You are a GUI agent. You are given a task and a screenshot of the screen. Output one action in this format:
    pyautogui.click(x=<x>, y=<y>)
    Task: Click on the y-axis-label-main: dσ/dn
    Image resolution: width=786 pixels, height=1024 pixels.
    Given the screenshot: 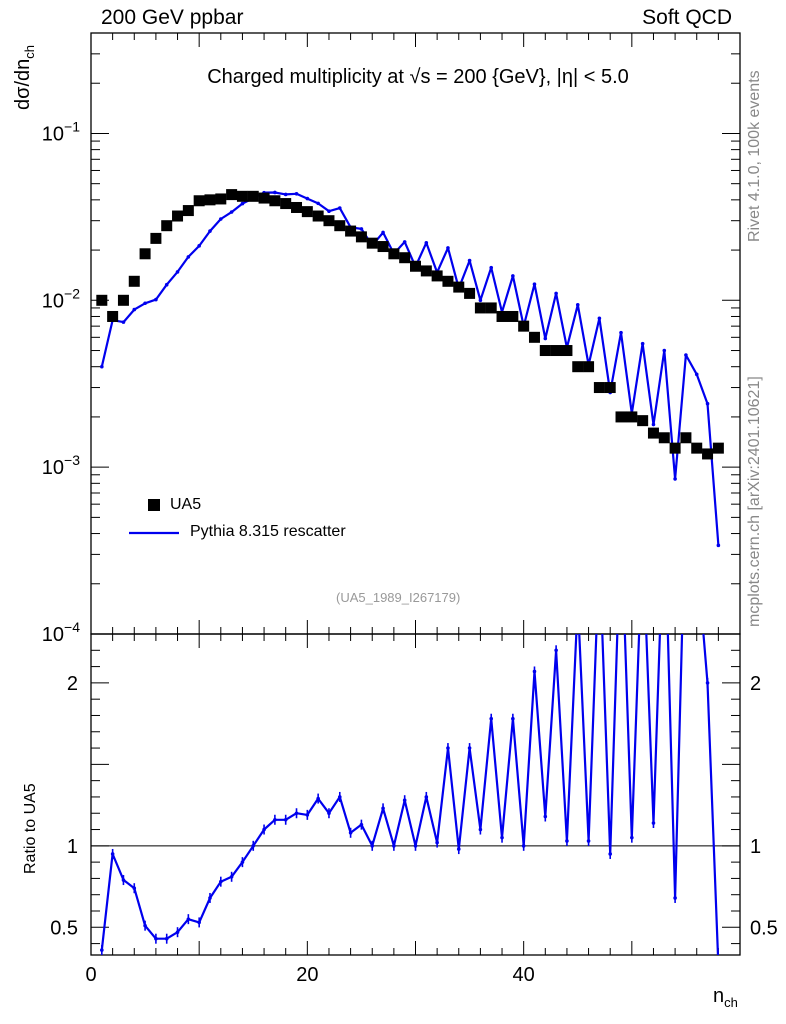 What is the action you would take?
    pyautogui.click(x=23, y=84)
    